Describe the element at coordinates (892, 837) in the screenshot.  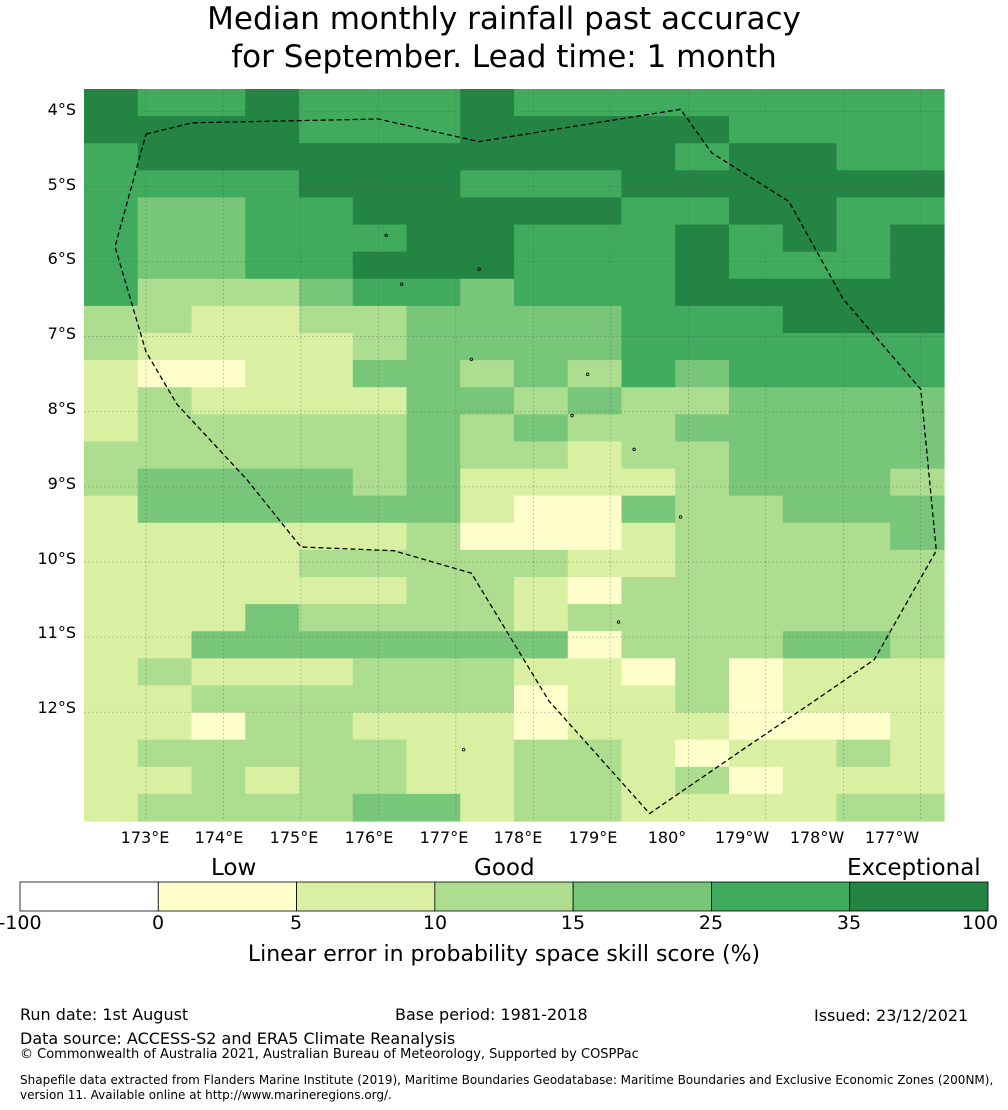
I see `lon-label: 177°W` at that location.